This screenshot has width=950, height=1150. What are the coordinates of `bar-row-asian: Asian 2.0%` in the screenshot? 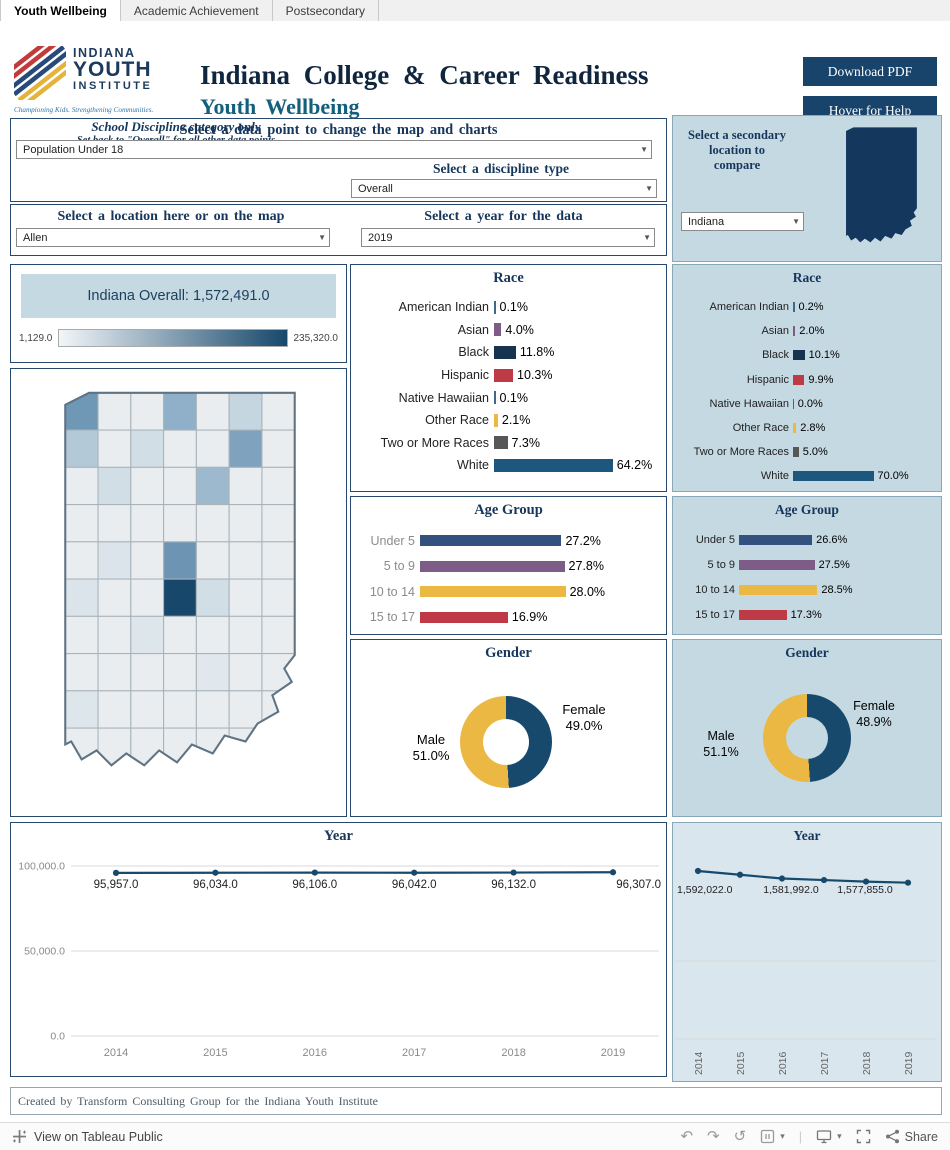 It's located at (809, 331).